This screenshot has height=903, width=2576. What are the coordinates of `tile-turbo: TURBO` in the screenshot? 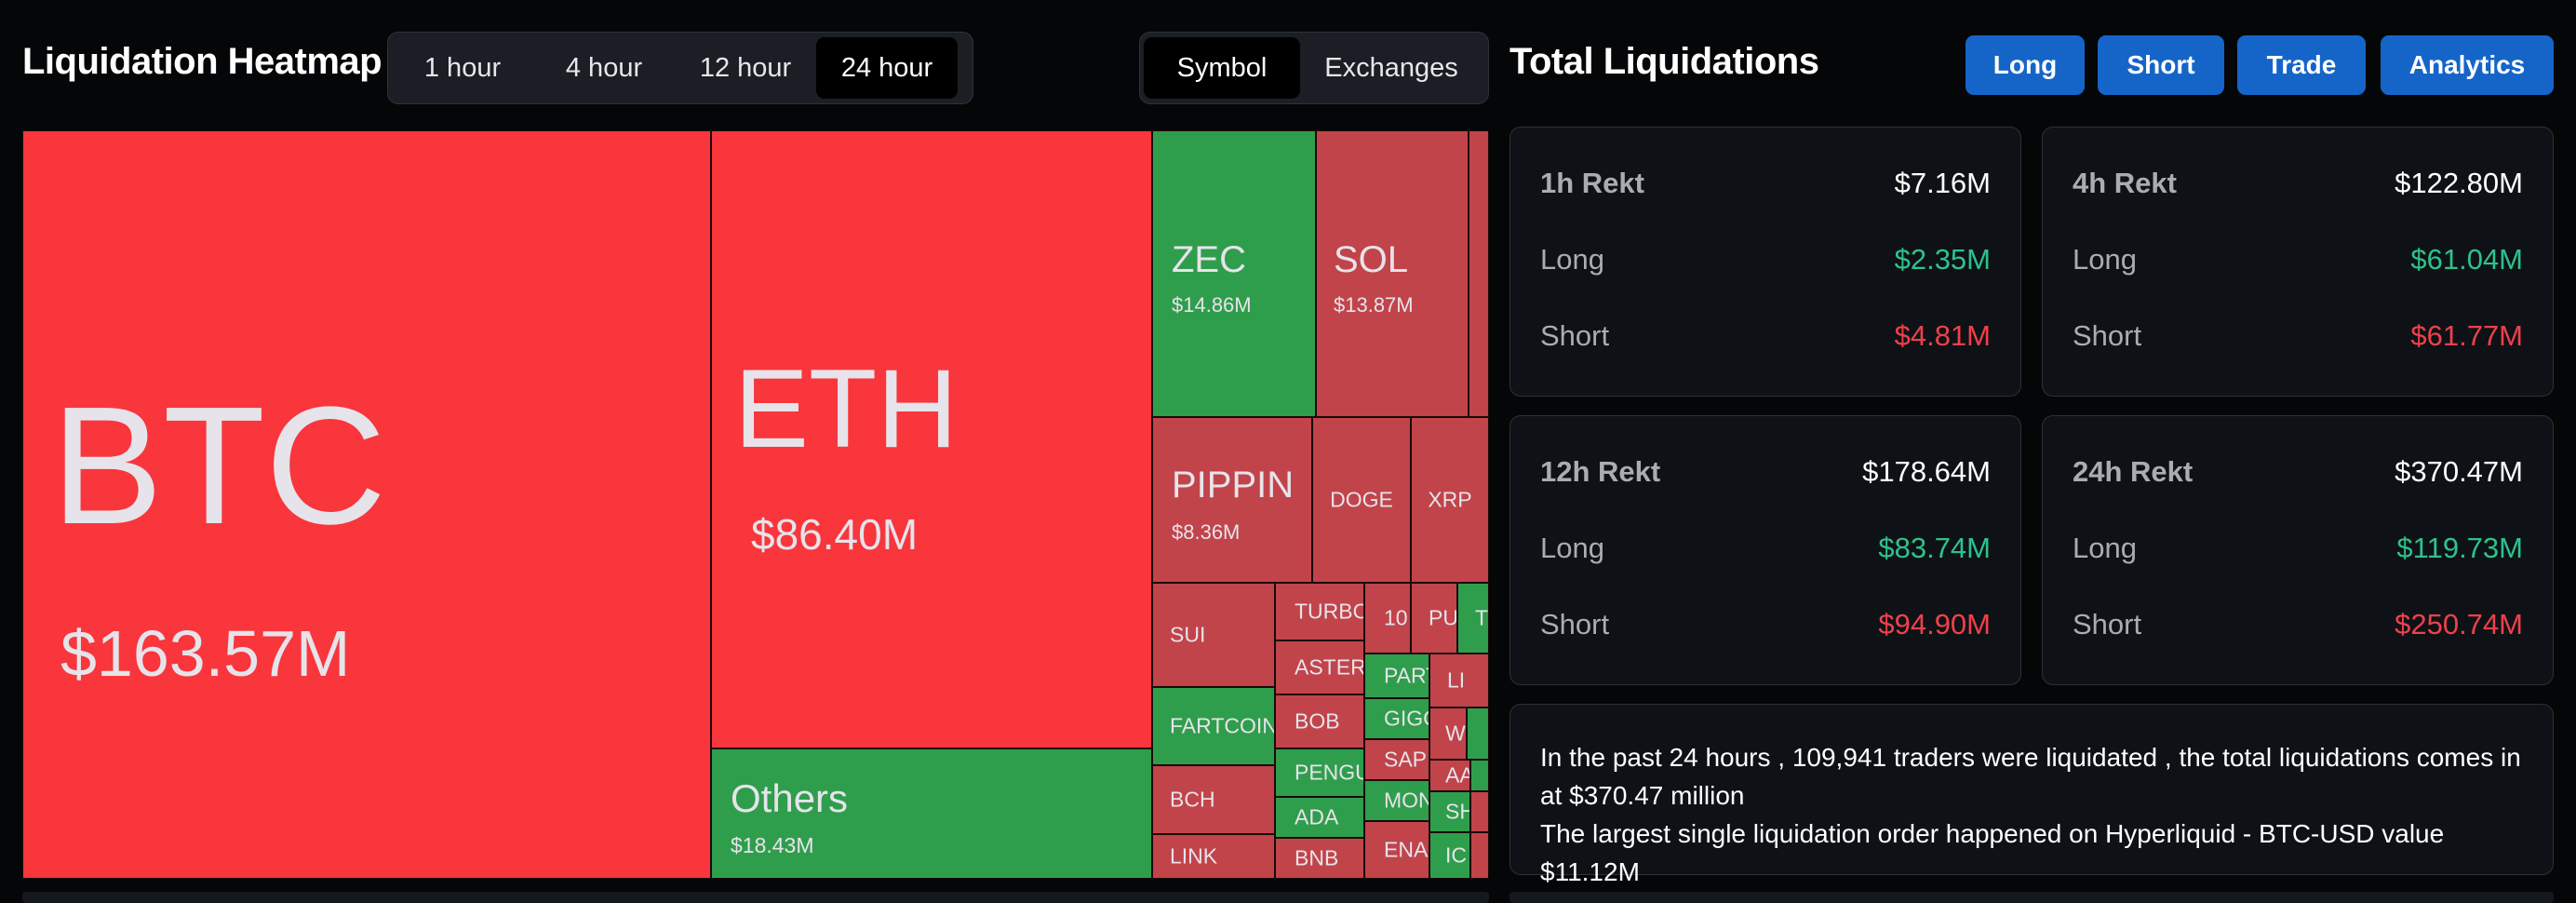 It's located at (1319, 611).